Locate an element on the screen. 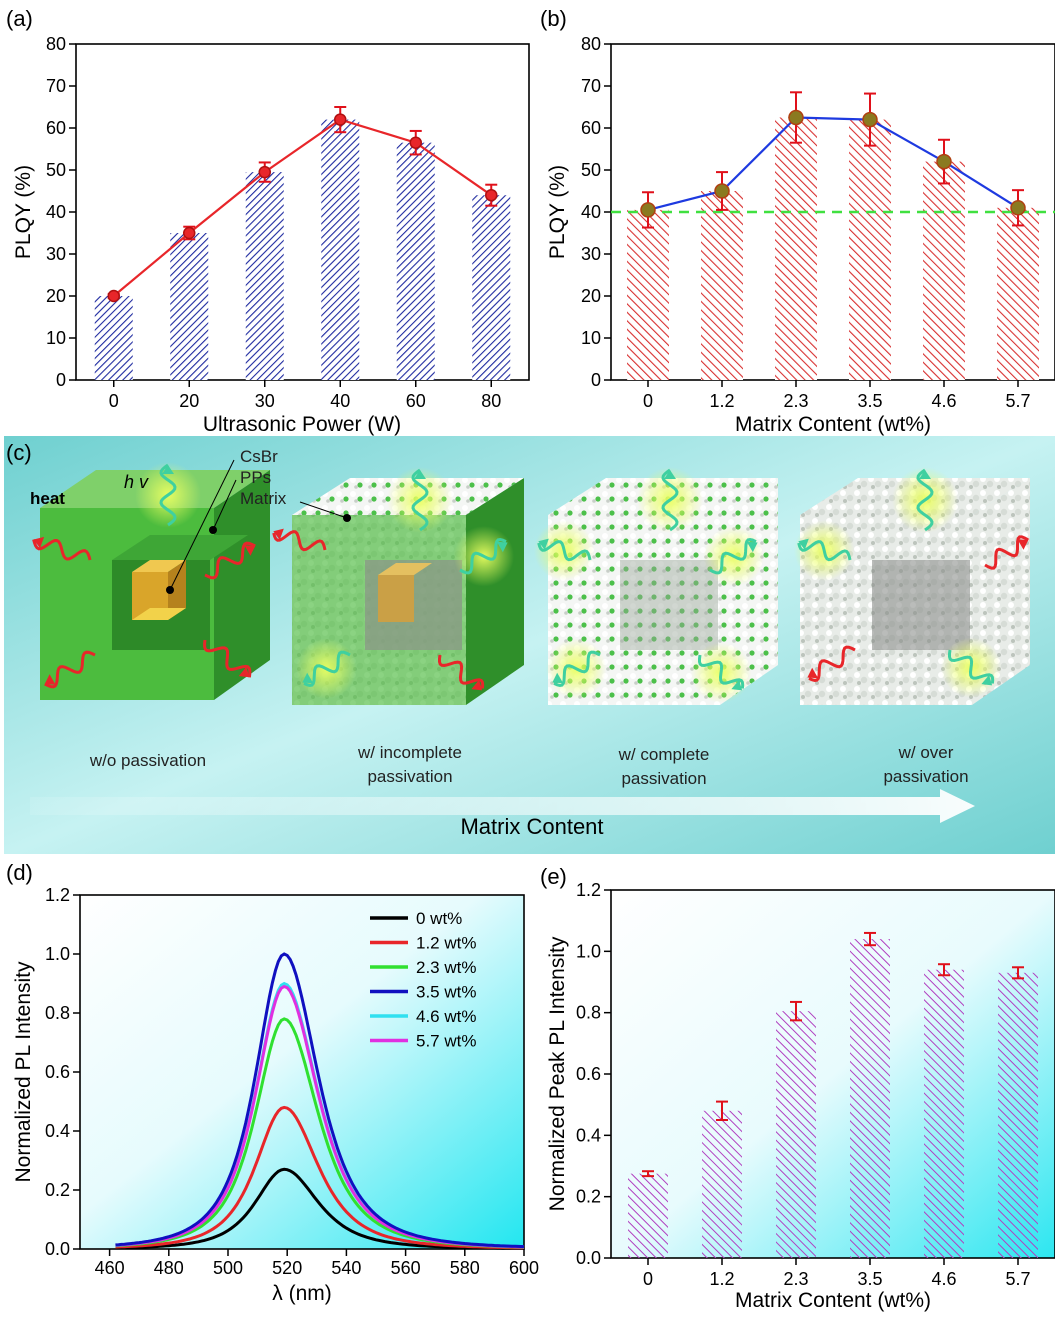  x-tick-label: 480 is located at coordinates (169, 1268).